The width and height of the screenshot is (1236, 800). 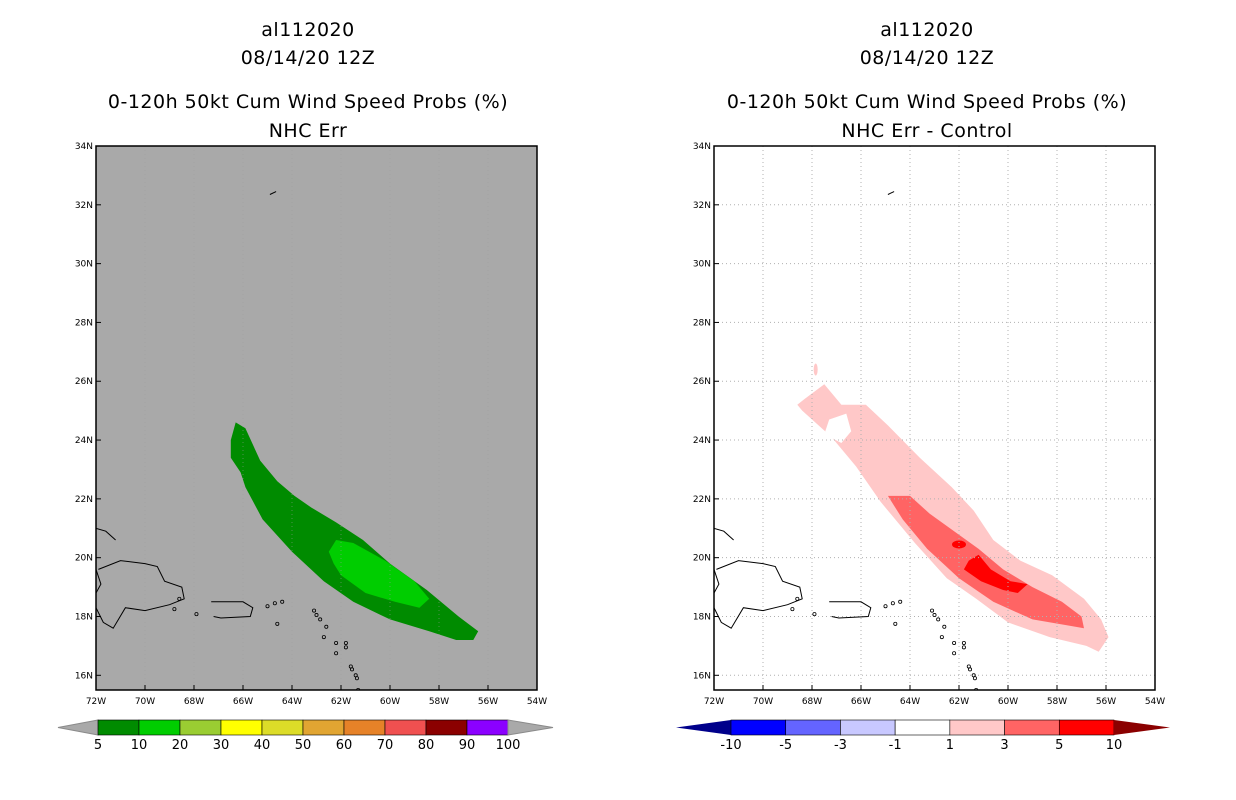 I want to click on right-colorbar-label: 10, so click(x=1114, y=745).